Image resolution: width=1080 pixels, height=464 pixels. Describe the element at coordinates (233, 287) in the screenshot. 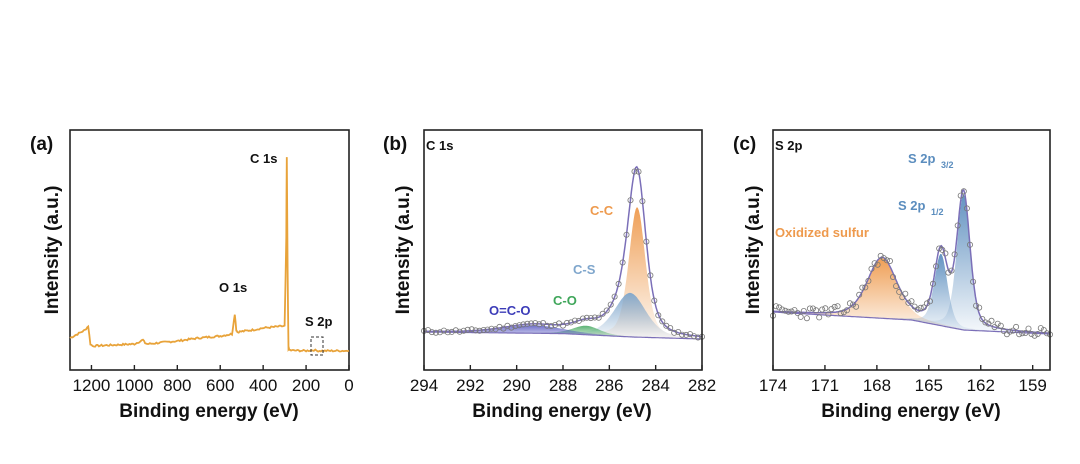

I see `o1s-peak-label: O 1s` at that location.